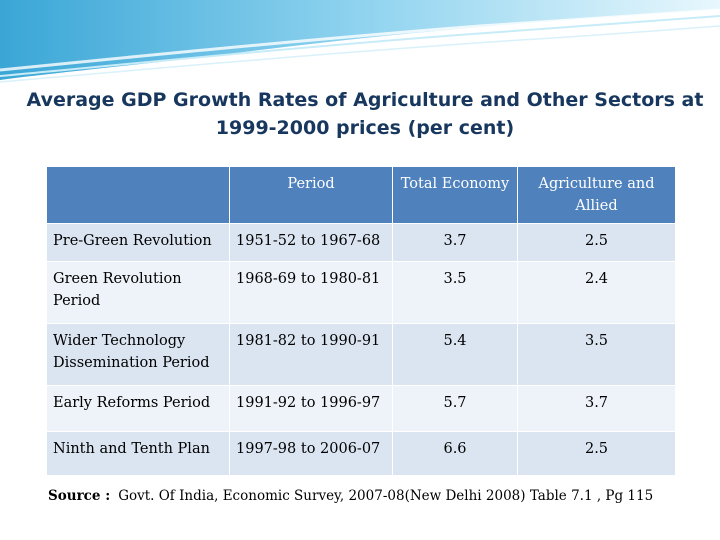  What do you see at coordinates (138, 354) in the screenshot?
I see `row-label: Wider Technology Dissemination Period` at bounding box center [138, 354].